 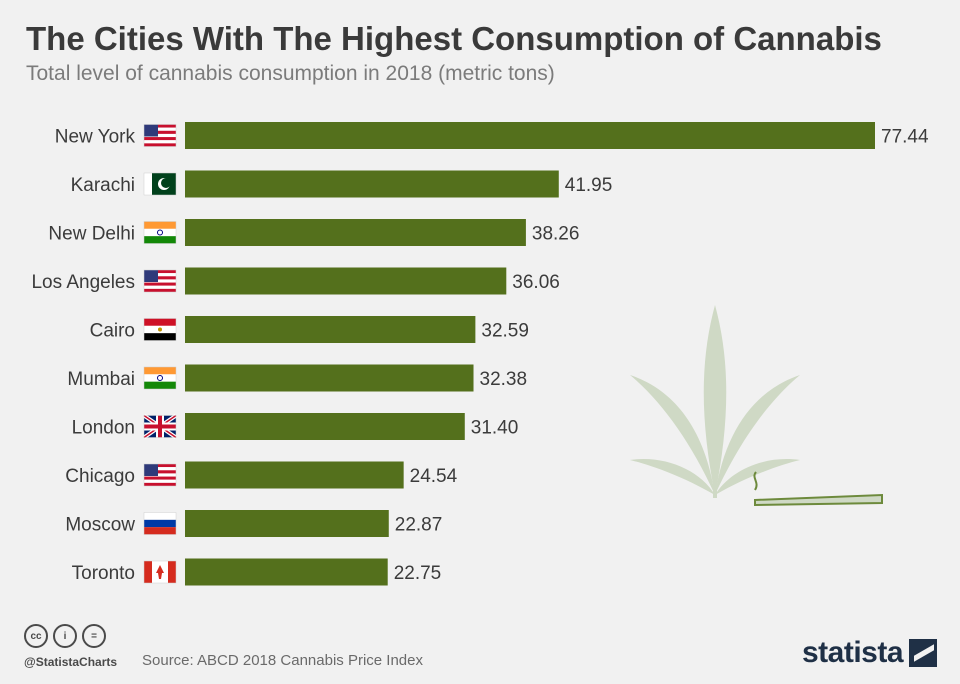 What do you see at coordinates (556, 234) in the screenshot?
I see `value-label: 38.26` at bounding box center [556, 234].